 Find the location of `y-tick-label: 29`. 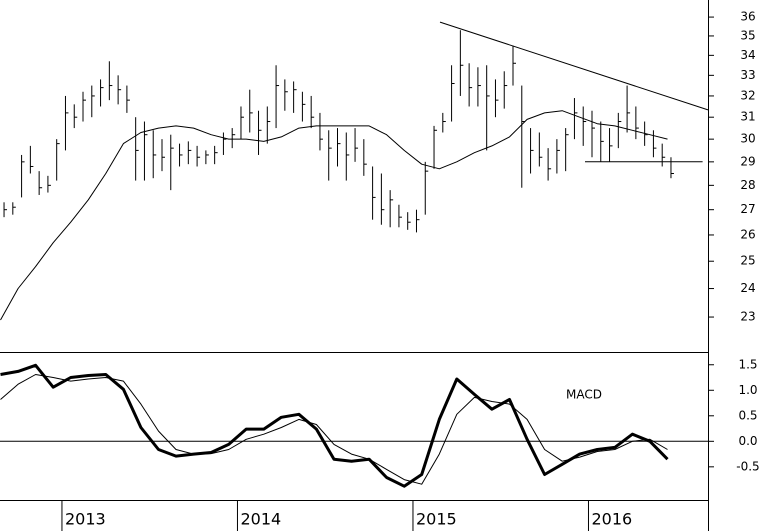

y-tick-label: 29 is located at coordinates (747, 161).